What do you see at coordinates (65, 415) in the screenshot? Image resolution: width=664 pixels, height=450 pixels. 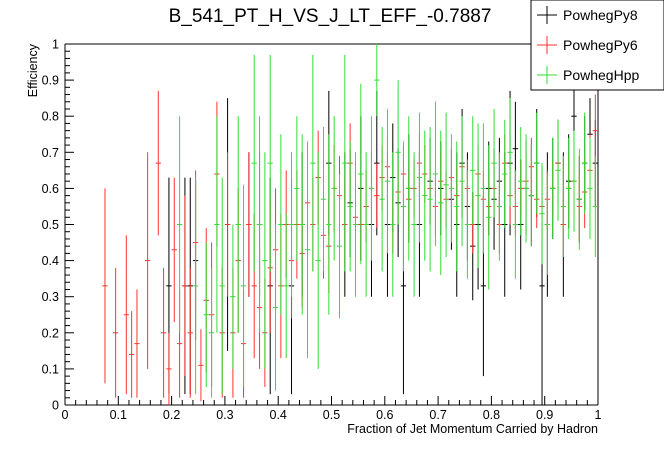 I see `x-tick-label: 0` at bounding box center [65, 415].